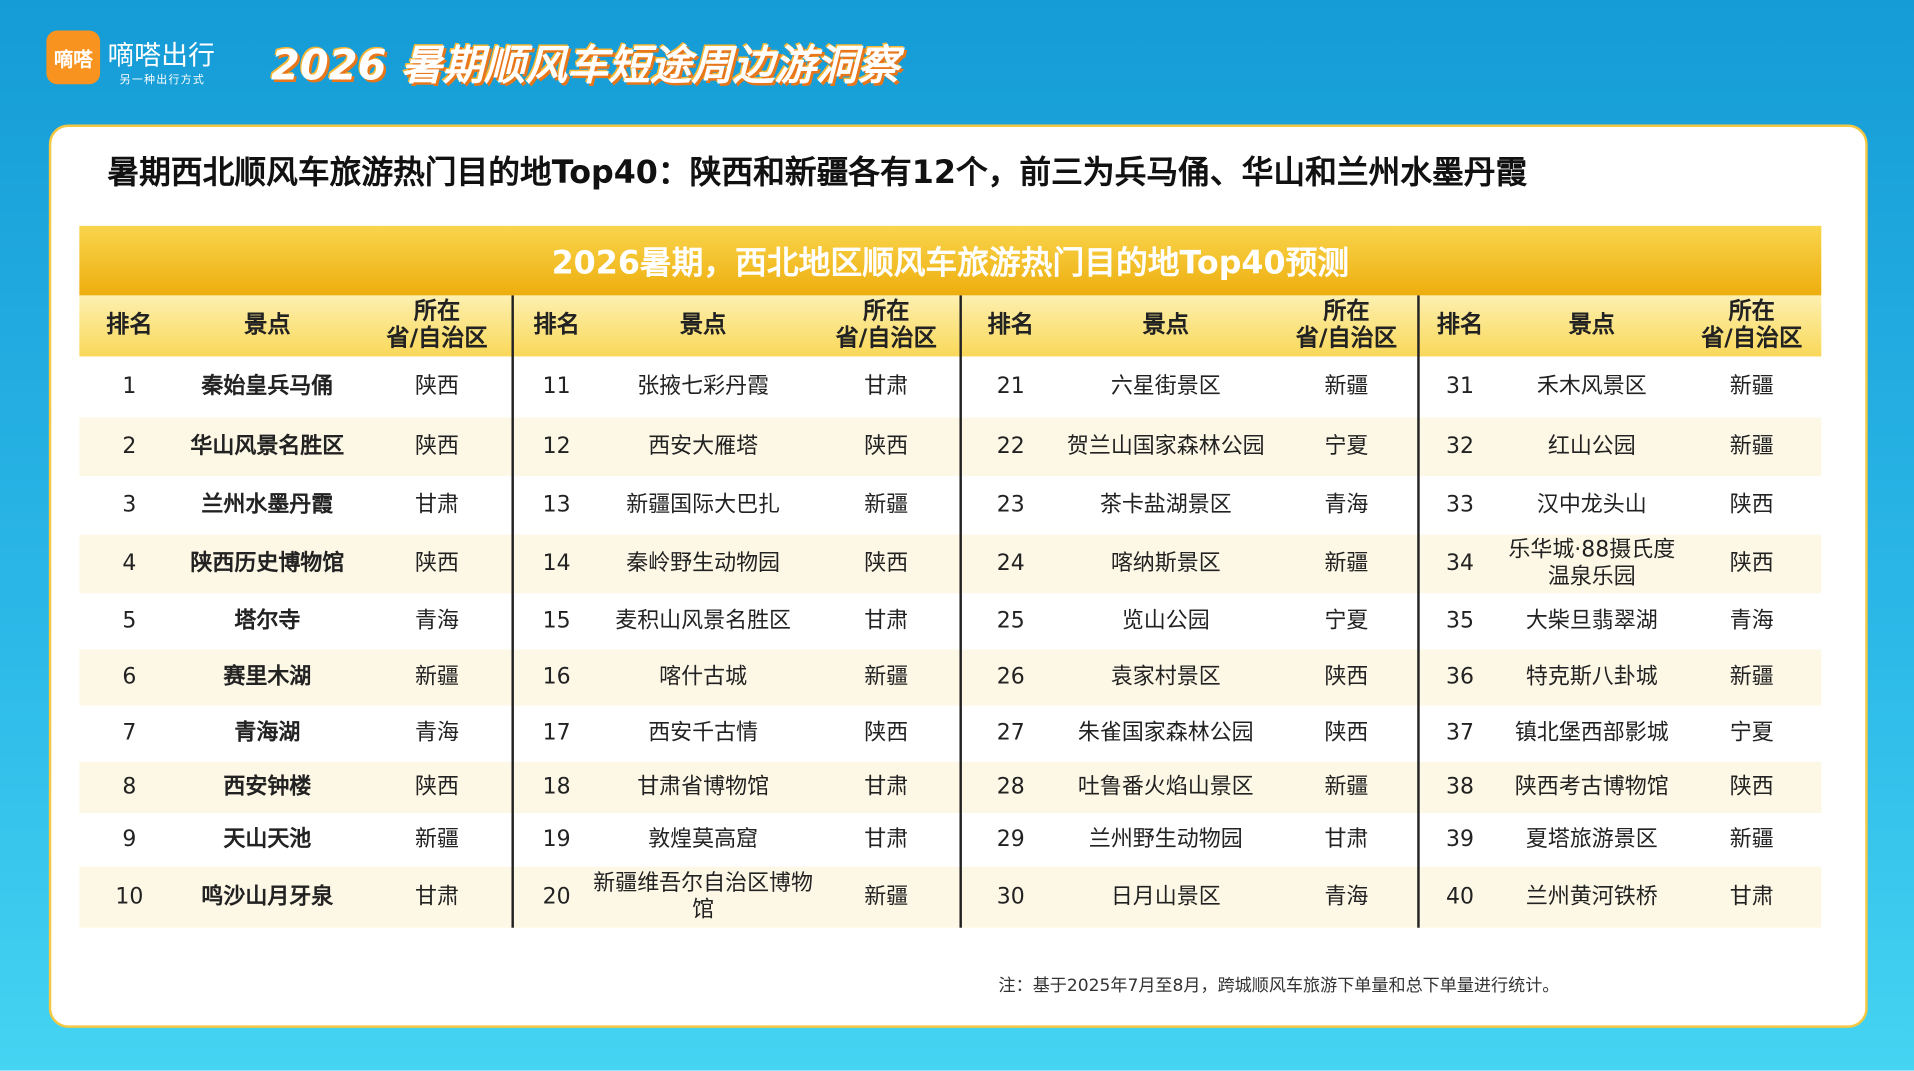  I want to click on rank: 31, so click(1459, 386).